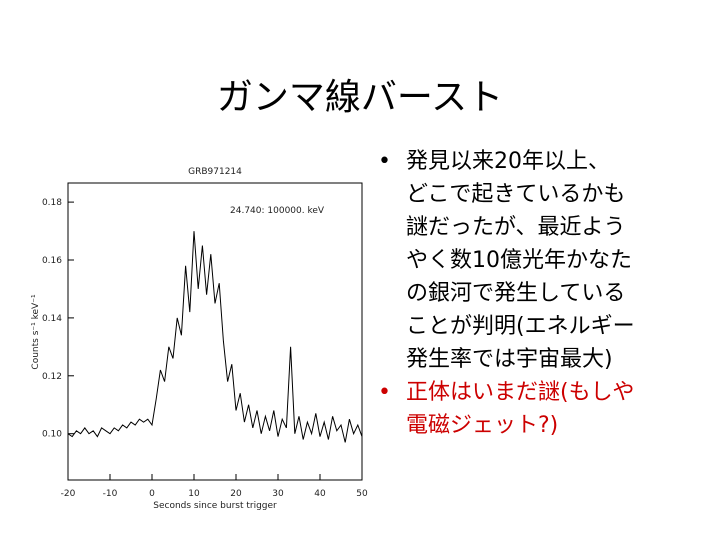 The width and height of the screenshot is (720, 540). I want to click on annotation: 24.740: 100000. keV, so click(277, 211).